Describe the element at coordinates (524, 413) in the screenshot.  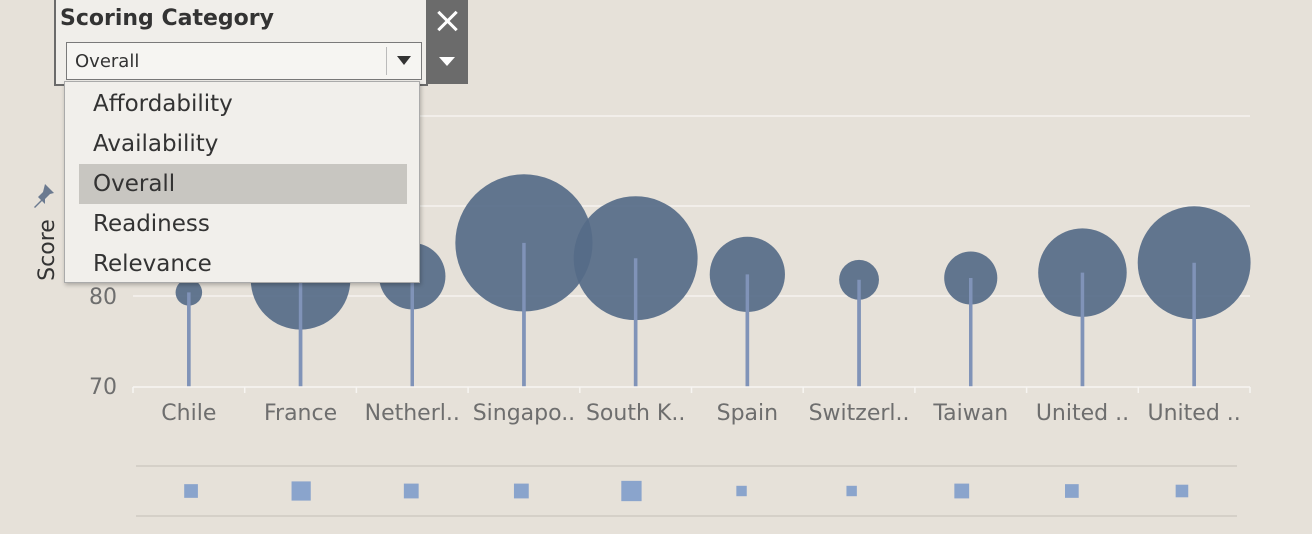
I see `x-category-label: Singapo..` at that location.